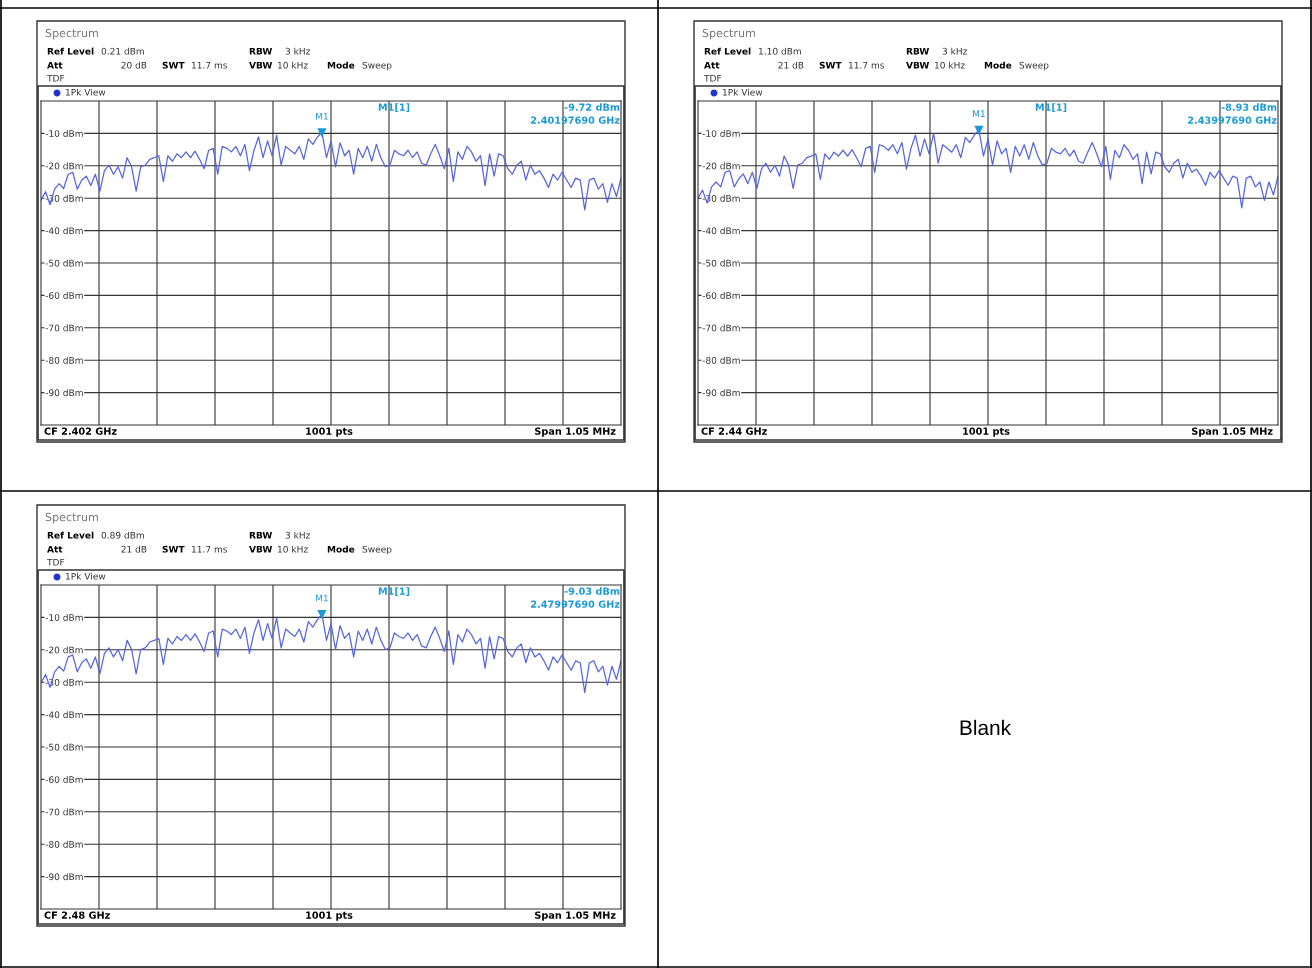 Image resolution: width=1312 pixels, height=968 pixels. I want to click on annotation: 2.47997690 GHz, so click(575, 604).